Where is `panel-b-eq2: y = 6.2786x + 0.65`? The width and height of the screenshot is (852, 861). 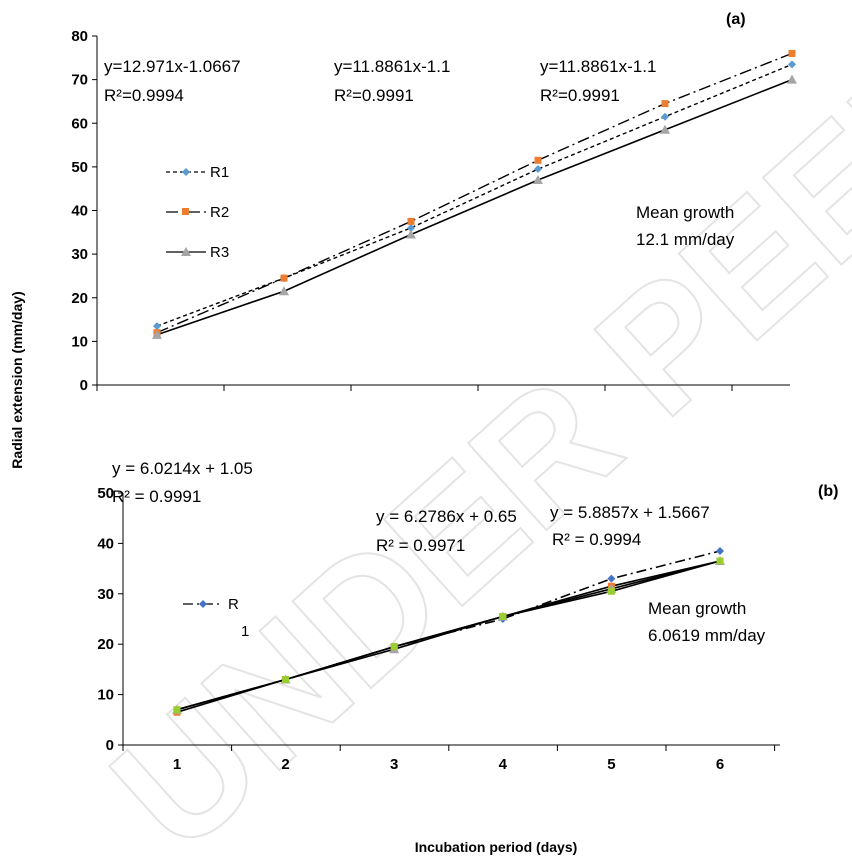
panel-b-eq2: y = 6.2786x + 0.65 is located at coordinates (446, 516).